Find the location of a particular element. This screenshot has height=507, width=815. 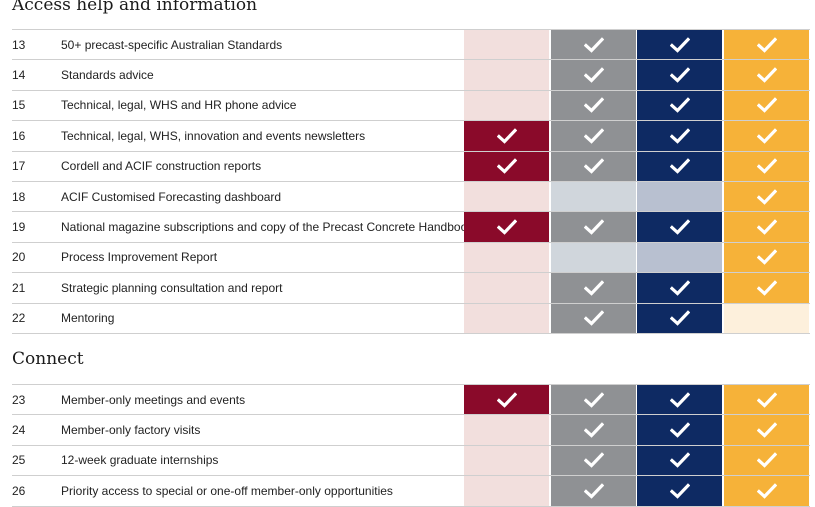

row-number: 24 is located at coordinates (19, 430).